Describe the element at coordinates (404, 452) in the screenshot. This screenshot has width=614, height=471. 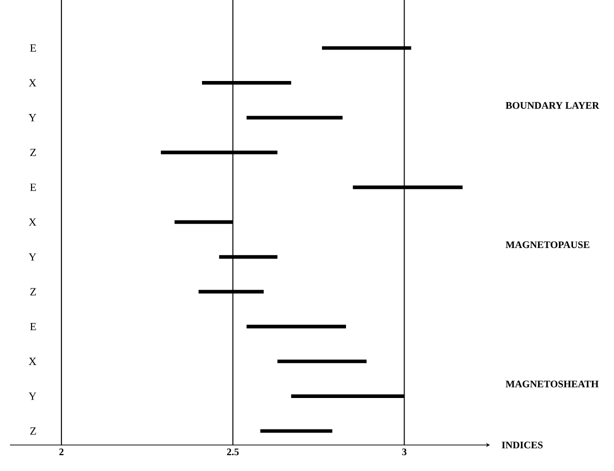
I see `x-tick-label: 3` at that location.